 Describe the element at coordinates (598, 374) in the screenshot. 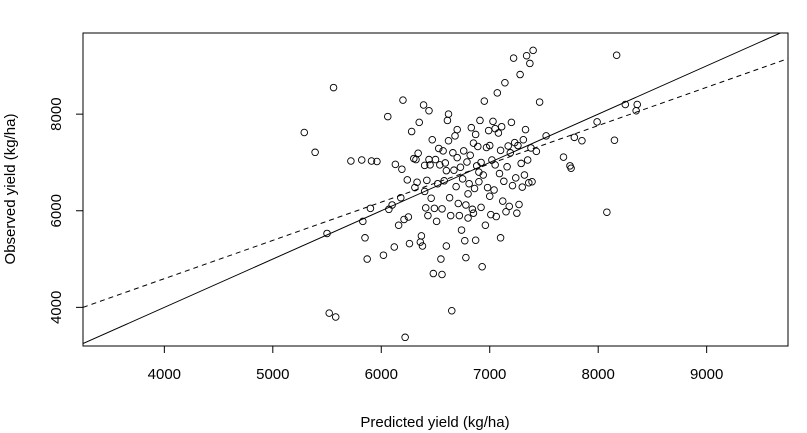

I see `x-tick-label: 8000` at that location.